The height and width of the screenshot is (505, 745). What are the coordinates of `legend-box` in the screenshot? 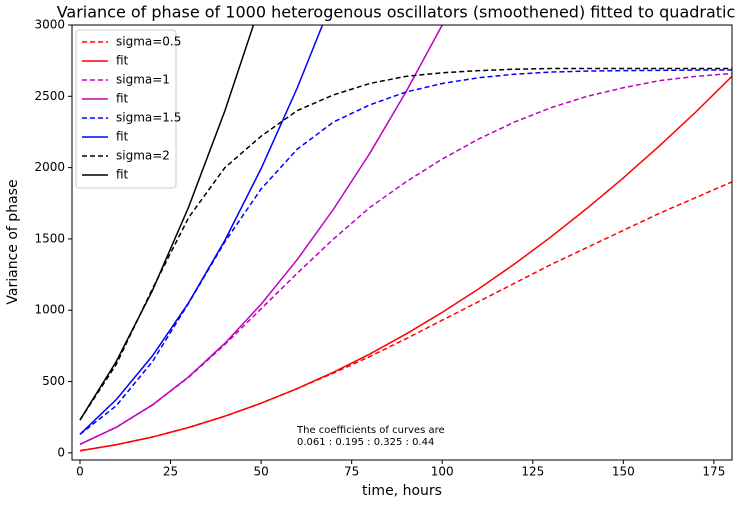 It's located at (126, 109).